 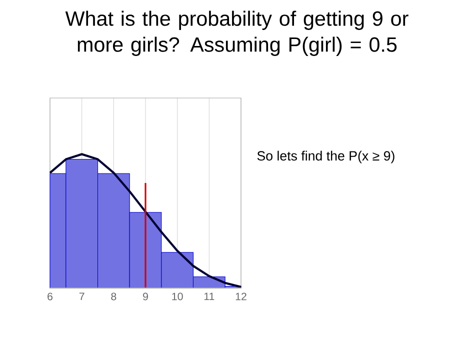 What do you see at coordinates (325, 157) in the screenshot?
I see `text: So lets find the P(x ≥ 9)` at bounding box center [325, 157].